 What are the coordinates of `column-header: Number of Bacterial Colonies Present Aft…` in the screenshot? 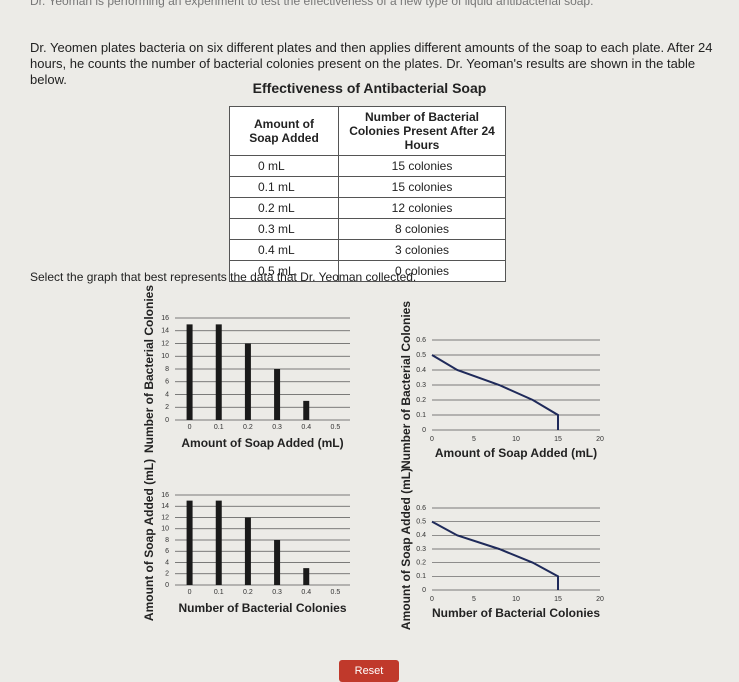 It's located at (422, 131).